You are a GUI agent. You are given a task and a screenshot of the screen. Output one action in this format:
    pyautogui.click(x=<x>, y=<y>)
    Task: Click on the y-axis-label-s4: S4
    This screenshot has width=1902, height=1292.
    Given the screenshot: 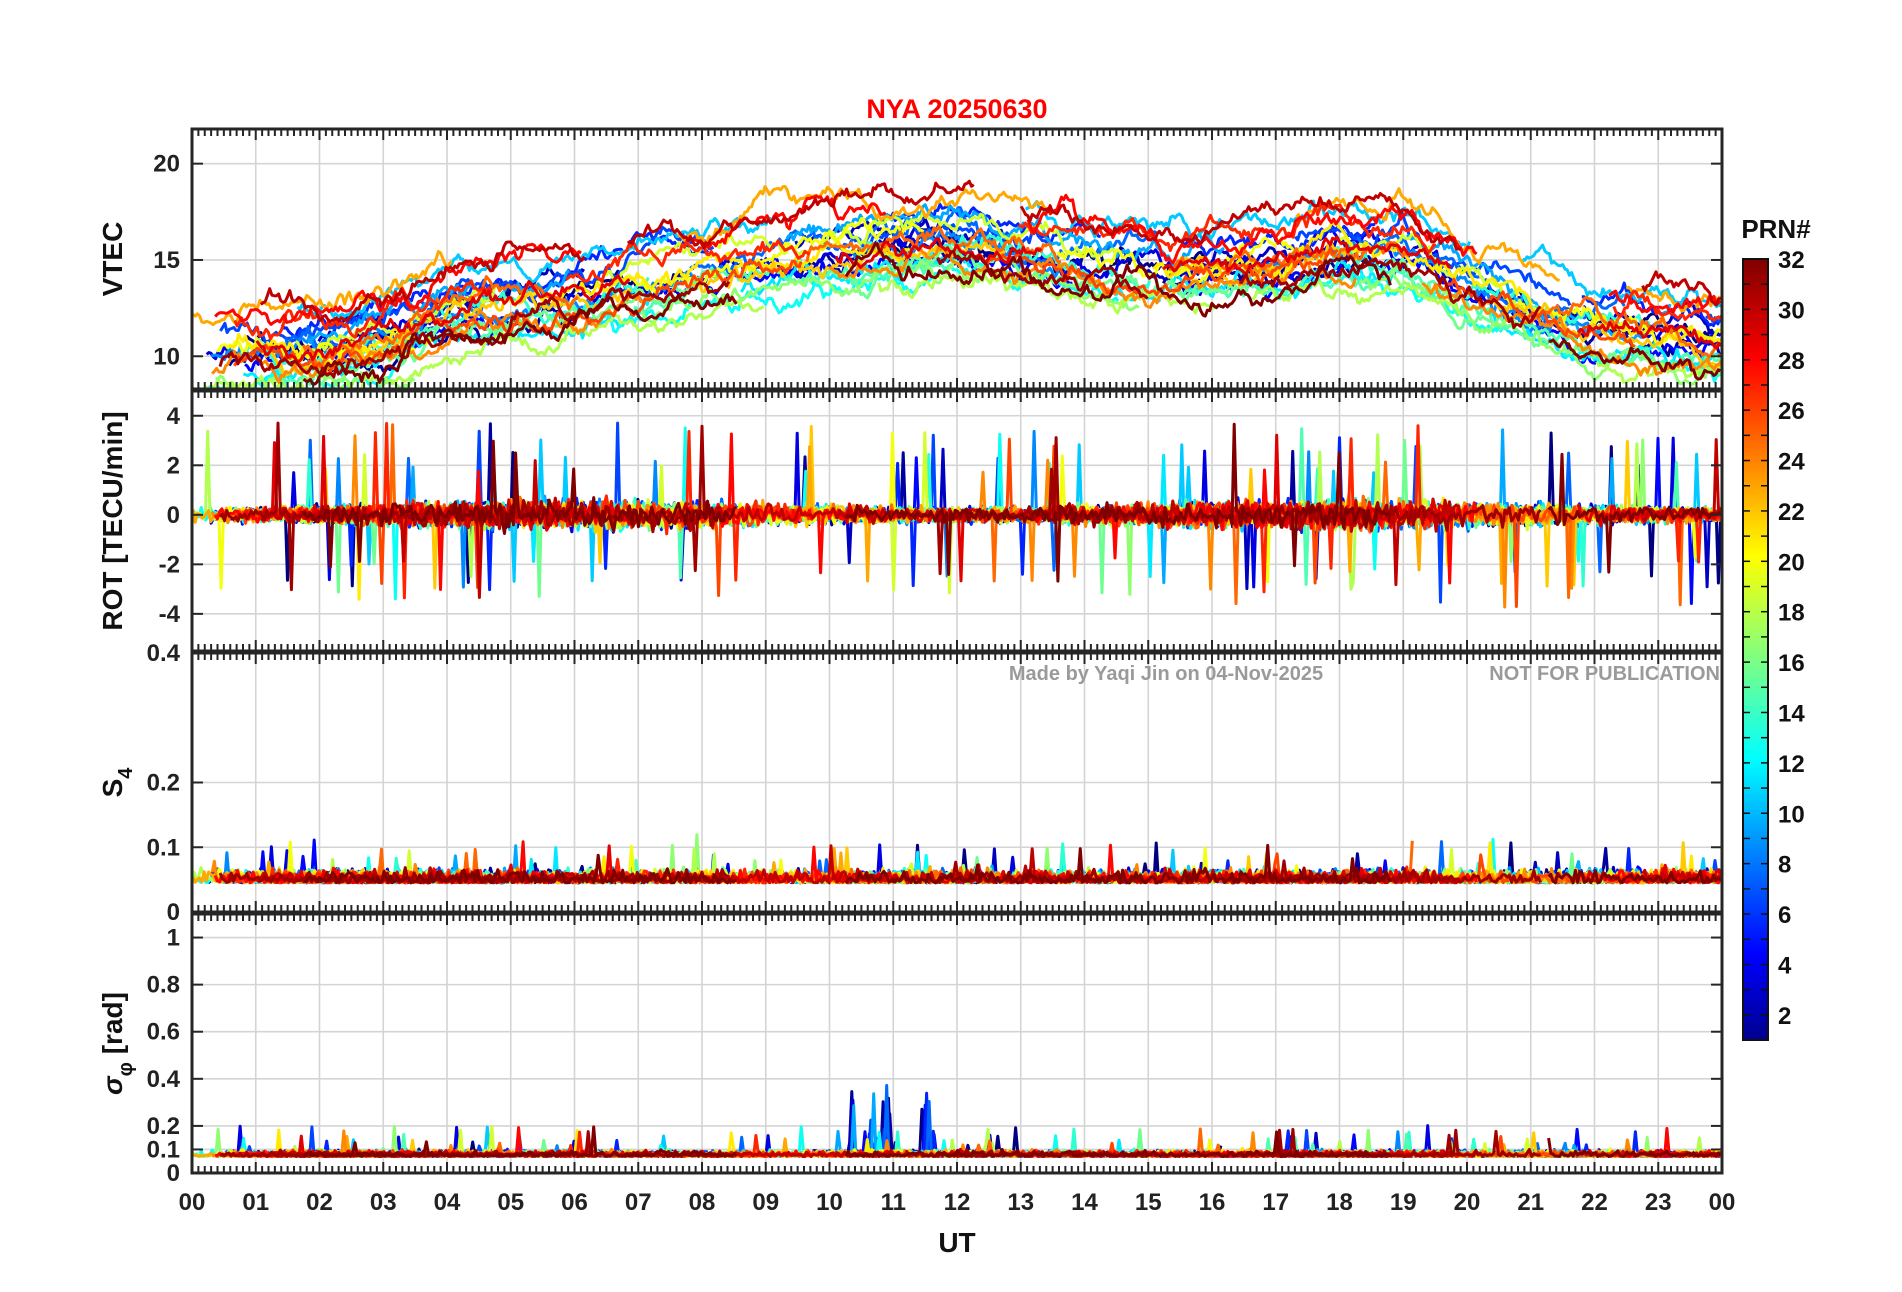 What is the action you would take?
    pyautogui.click(x=117, y=782)
    